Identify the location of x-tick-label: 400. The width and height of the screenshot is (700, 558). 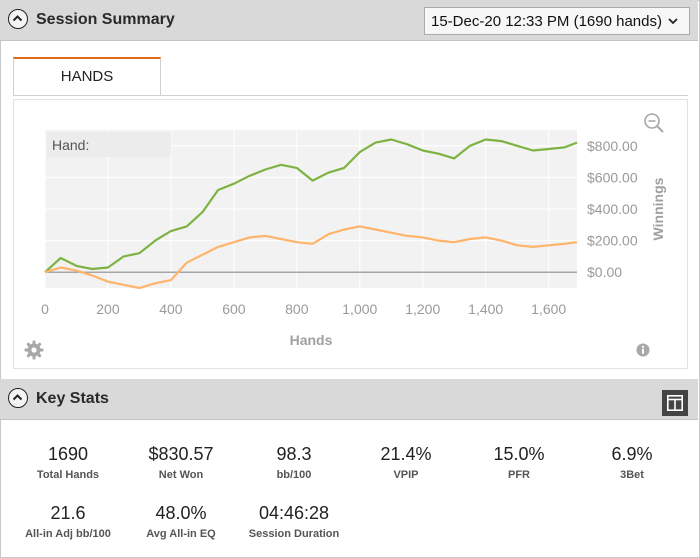
(171, 309).